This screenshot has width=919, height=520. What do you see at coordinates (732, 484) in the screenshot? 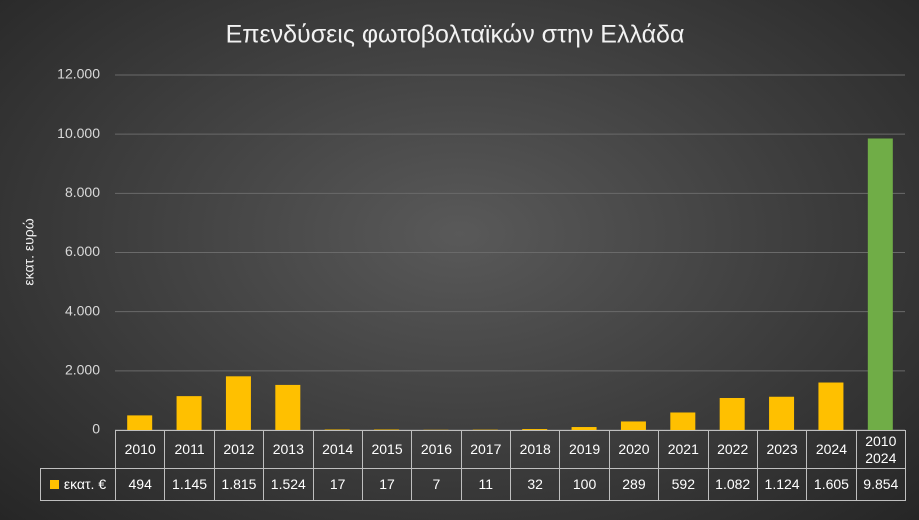
I see `value-label: 1.082` at bounding box center [732, 484].